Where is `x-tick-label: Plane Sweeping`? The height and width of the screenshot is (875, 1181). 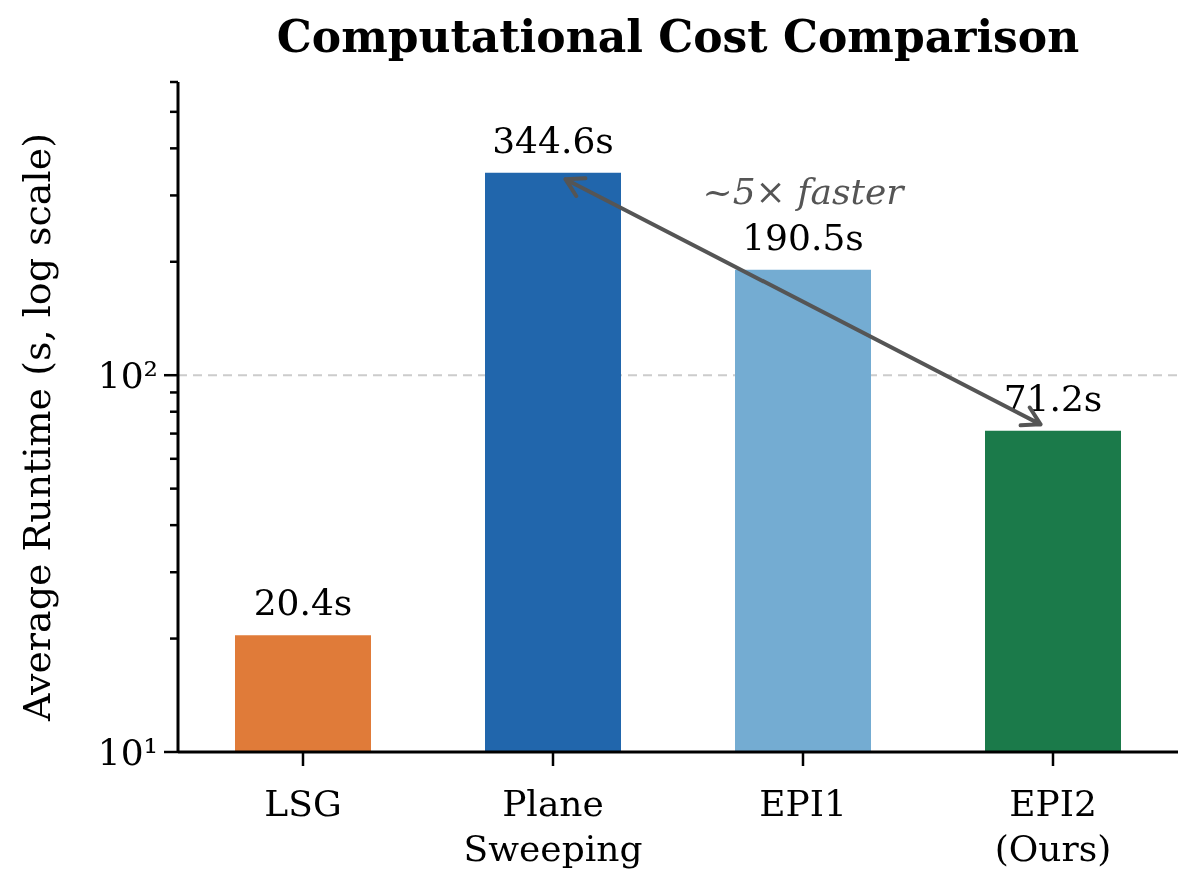 x-tick-label: Plane Sweeping is located at coordinates (553, 826).